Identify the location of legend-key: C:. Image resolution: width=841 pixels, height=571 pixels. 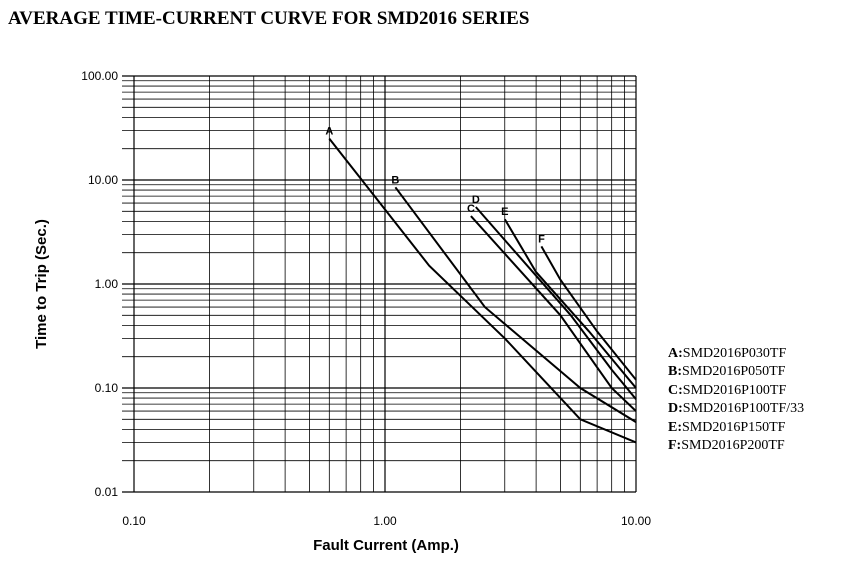
(675, 390).